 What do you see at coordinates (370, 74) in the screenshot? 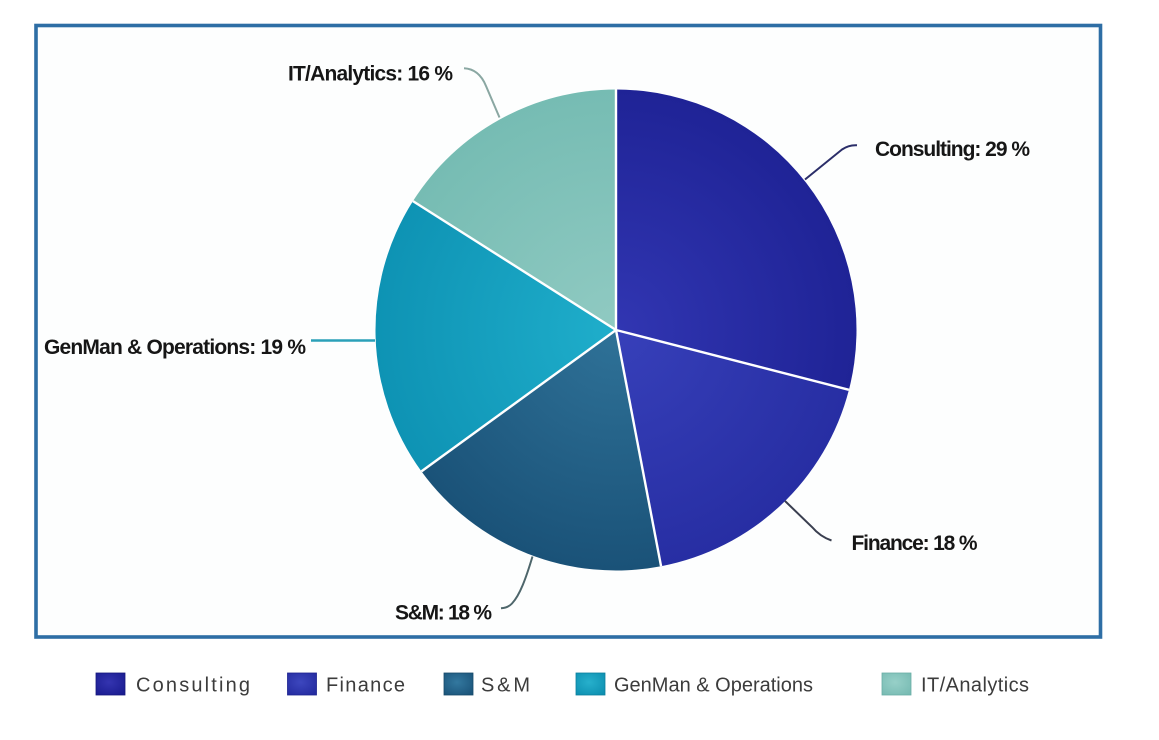
I see `svg-text: IT/Analytics: 16 %` at bounding box center [370, 74].